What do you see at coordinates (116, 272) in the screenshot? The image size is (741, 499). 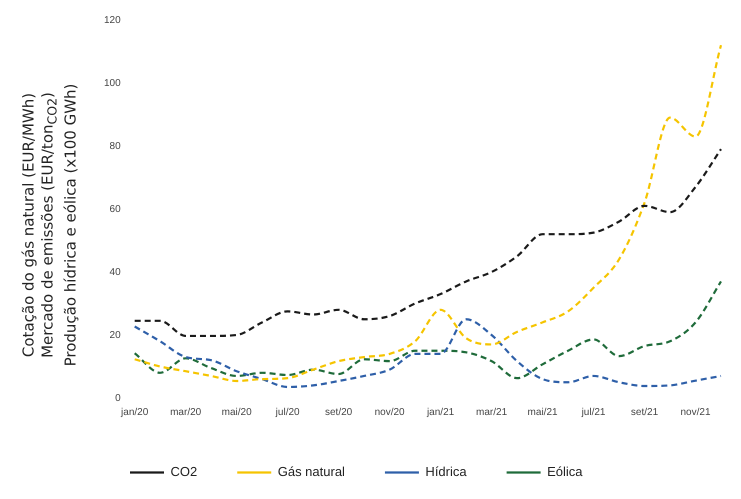 I see `y-tick-label: 40` at bounding box center [116, 272].